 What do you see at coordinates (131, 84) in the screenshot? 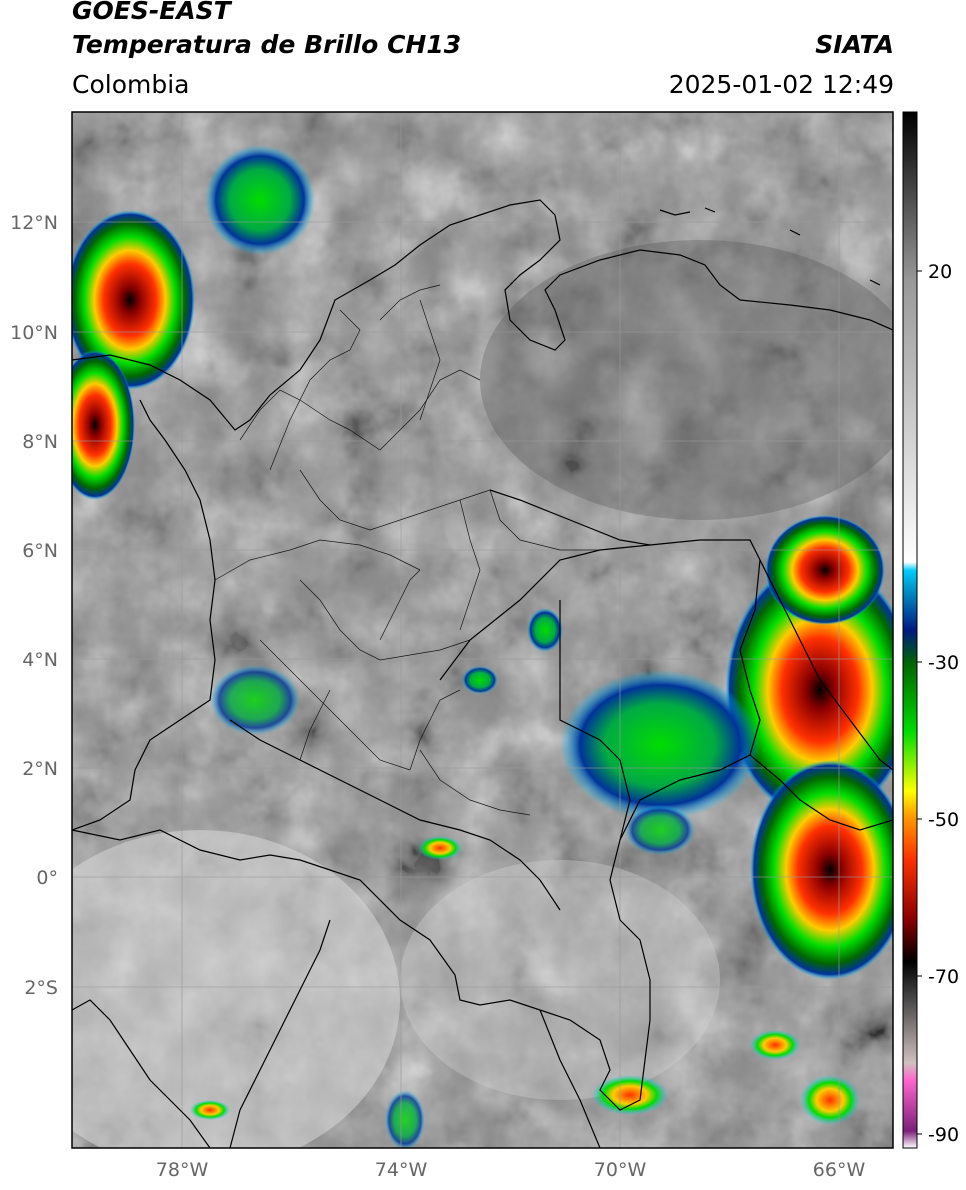
I see `region-label: Colombia` at bounding box center [131, 84].